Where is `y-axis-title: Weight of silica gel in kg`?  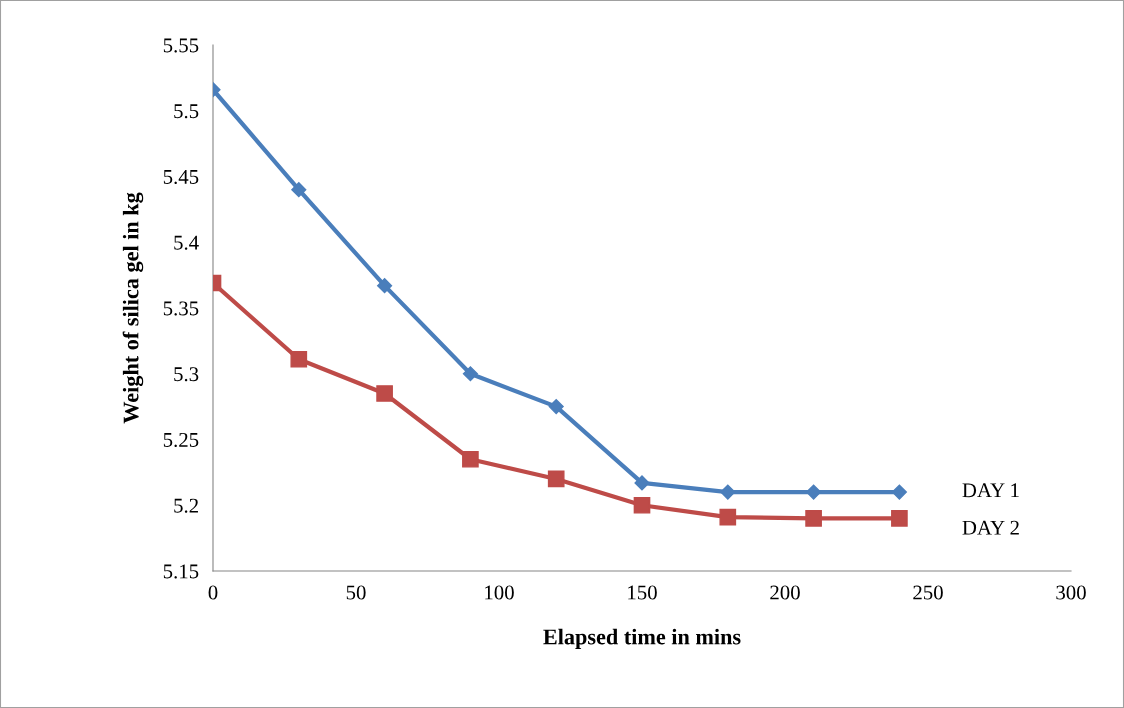
y-axis-title: Weight of silica gel in kg is located at coordinates (133, 308).